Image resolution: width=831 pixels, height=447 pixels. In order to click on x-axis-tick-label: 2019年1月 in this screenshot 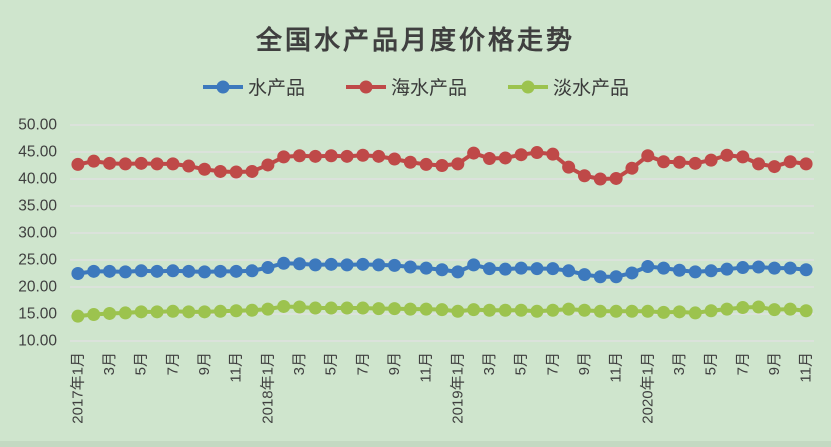, I will do `click(457, 388)`.